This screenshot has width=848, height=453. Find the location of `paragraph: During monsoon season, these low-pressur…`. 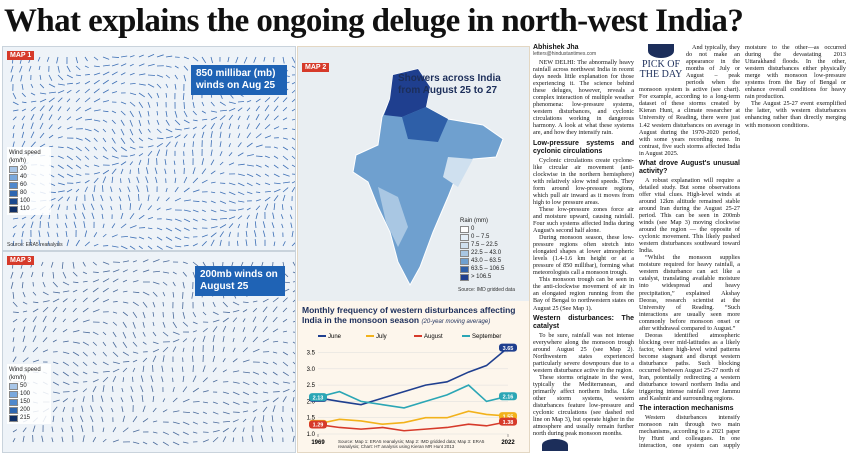

paragraph: During monsoon season, these low-pressur… is located at coordinates (583, 255).